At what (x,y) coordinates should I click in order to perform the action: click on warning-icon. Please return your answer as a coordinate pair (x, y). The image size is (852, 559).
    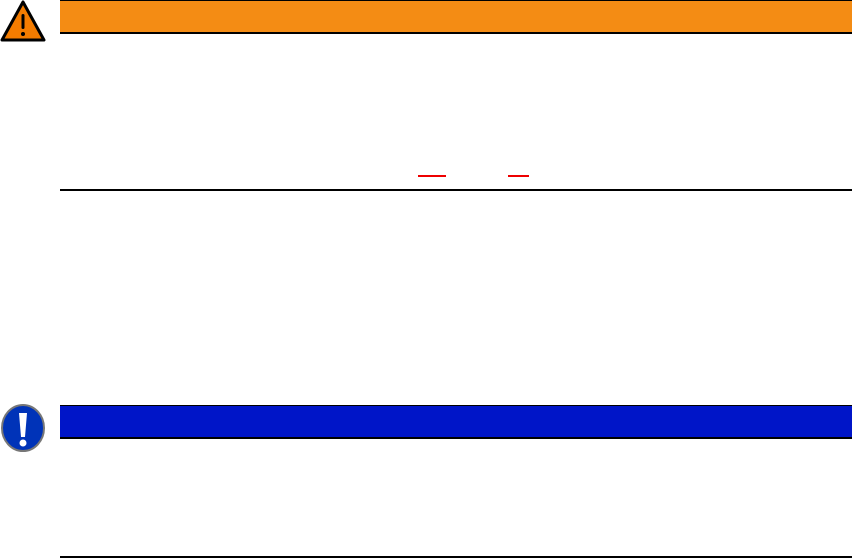
    Looking at the image, I should click on (23, 21).